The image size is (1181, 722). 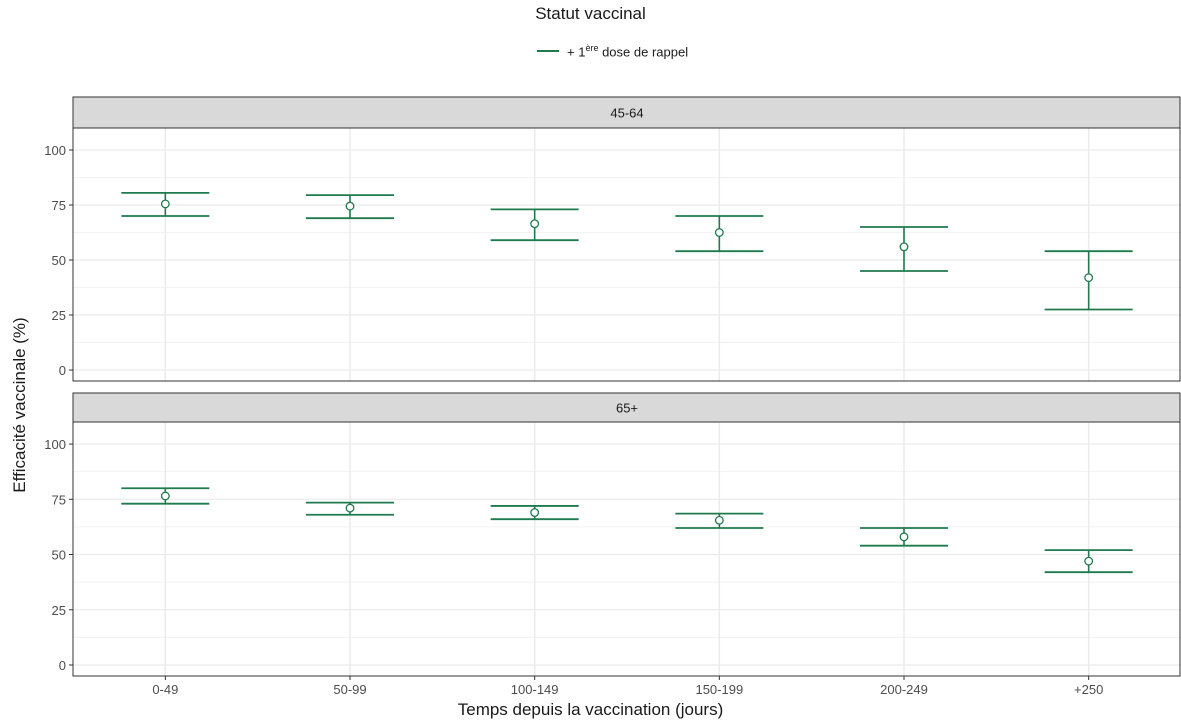 I want to click on x-tick-label: +250, so click(x=1088, y=689).